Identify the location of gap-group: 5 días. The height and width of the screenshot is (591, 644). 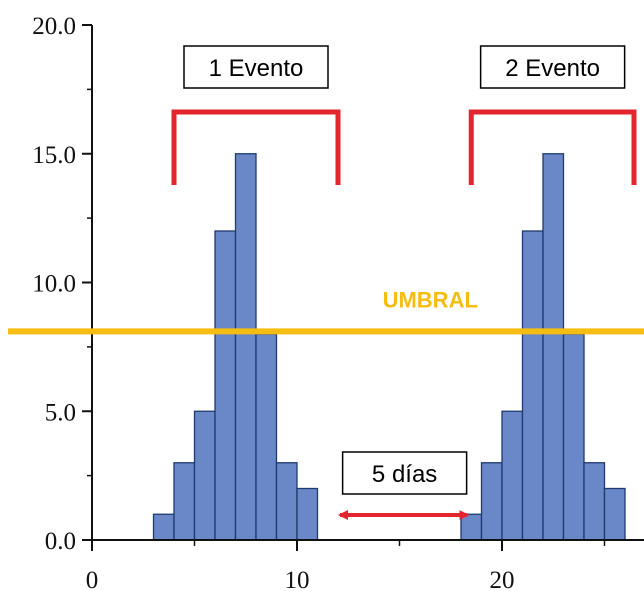
(404, 485).